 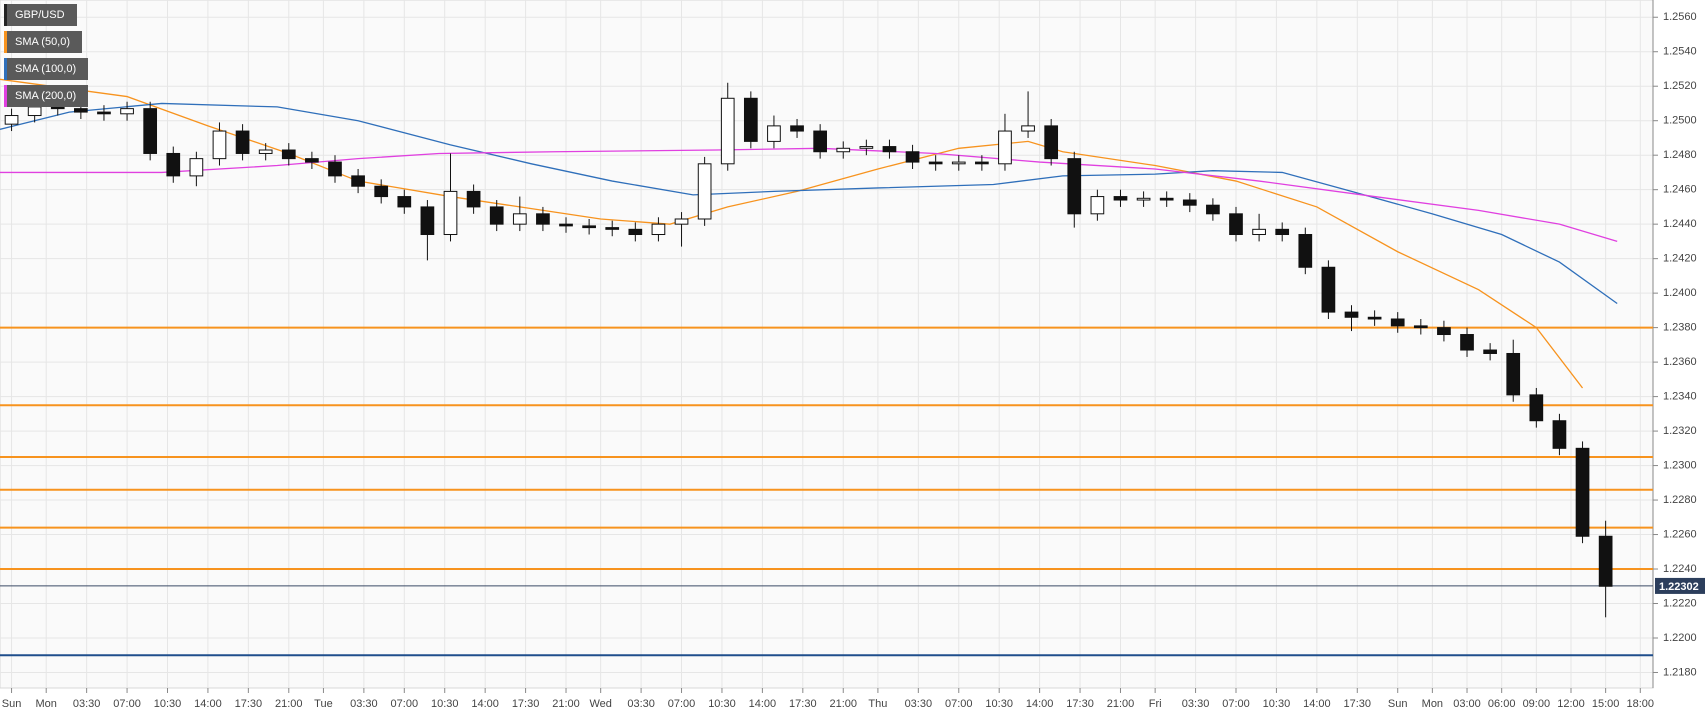 What do you see at coordinates (1680, 121) in the screenshot?
I see `y-tick-label: 1.2500` at bounding box center [1680, 121].